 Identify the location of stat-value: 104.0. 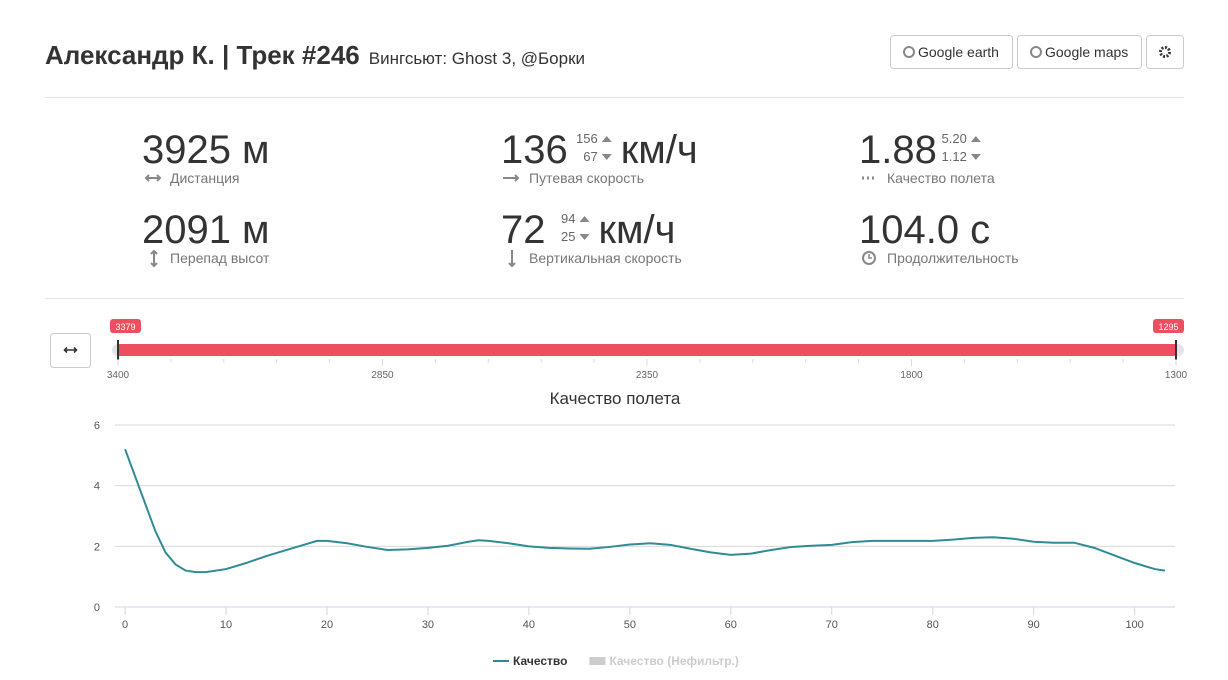
(909, 230).